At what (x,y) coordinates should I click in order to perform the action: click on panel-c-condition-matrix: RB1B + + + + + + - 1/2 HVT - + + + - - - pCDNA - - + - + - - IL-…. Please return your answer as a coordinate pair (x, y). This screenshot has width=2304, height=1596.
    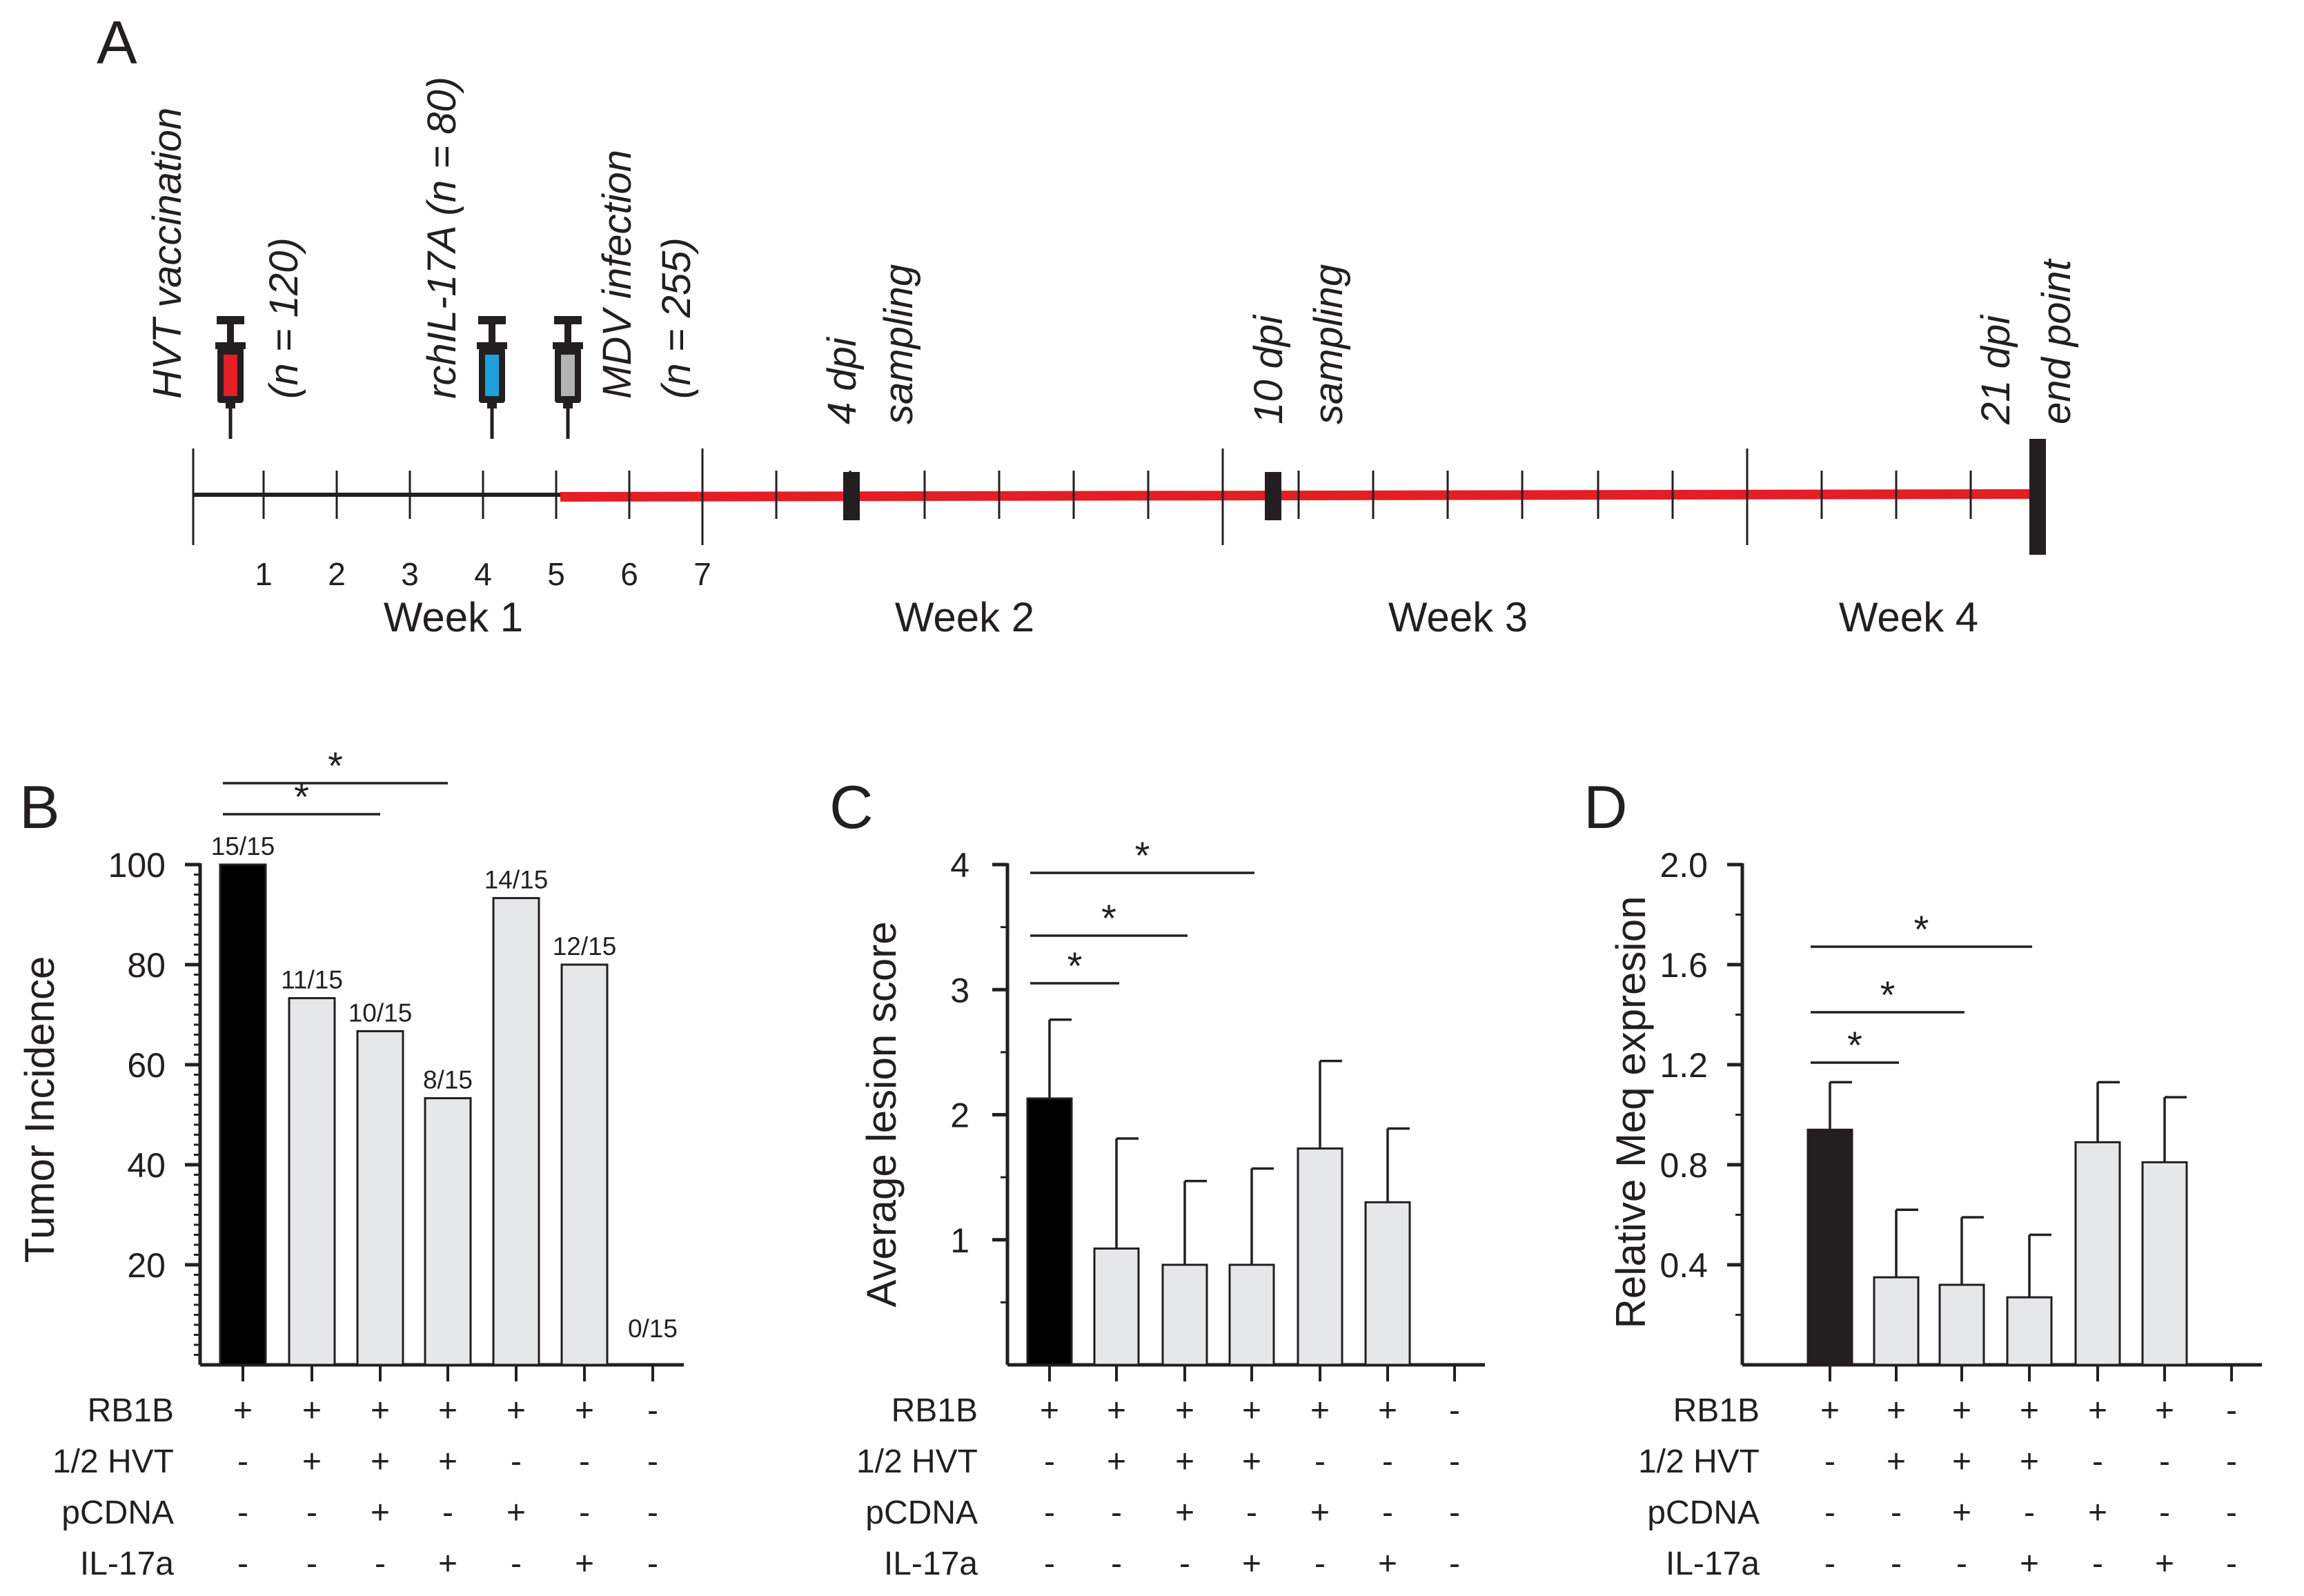
    Looking at the image, I should click on (1158, 1487).